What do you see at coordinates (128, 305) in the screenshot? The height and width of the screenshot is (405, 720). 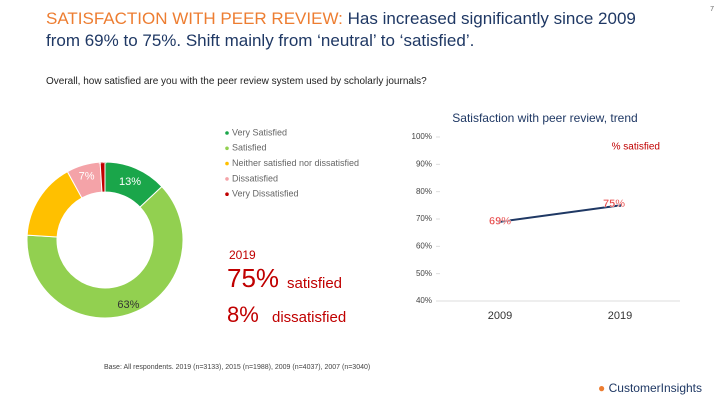 I see `slice-label: 63%` at bounding box center [128, 305].